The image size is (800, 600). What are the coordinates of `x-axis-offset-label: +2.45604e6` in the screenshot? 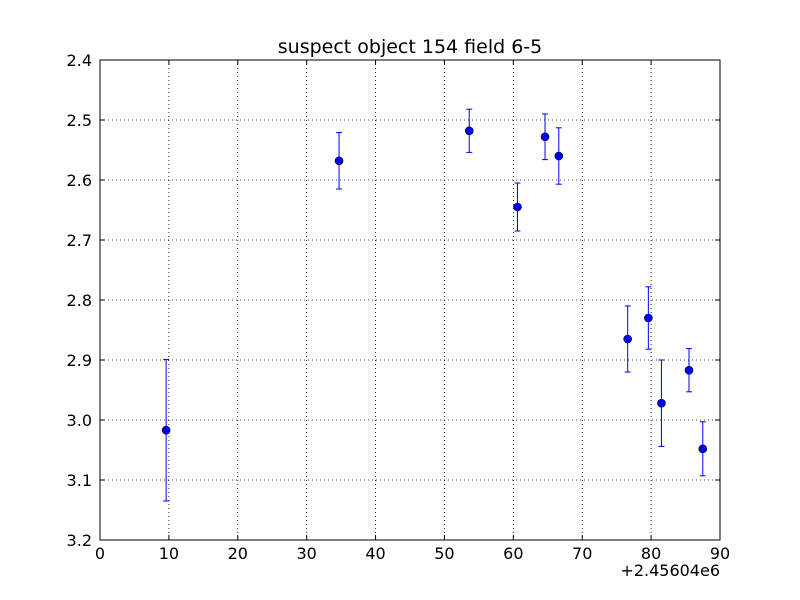 It's located at (670, 570).